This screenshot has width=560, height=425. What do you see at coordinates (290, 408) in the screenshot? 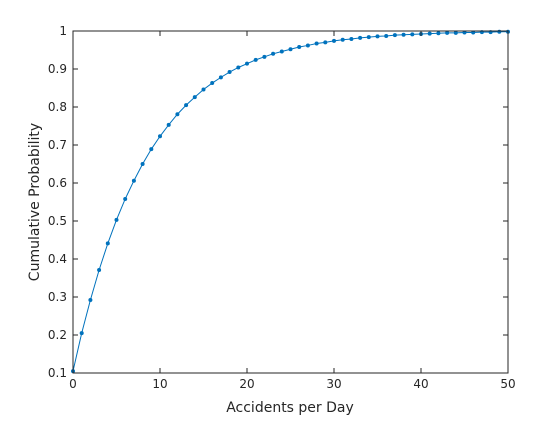
I see `x-axis-label: Accidents per Day` at bounding box center [290, 408].